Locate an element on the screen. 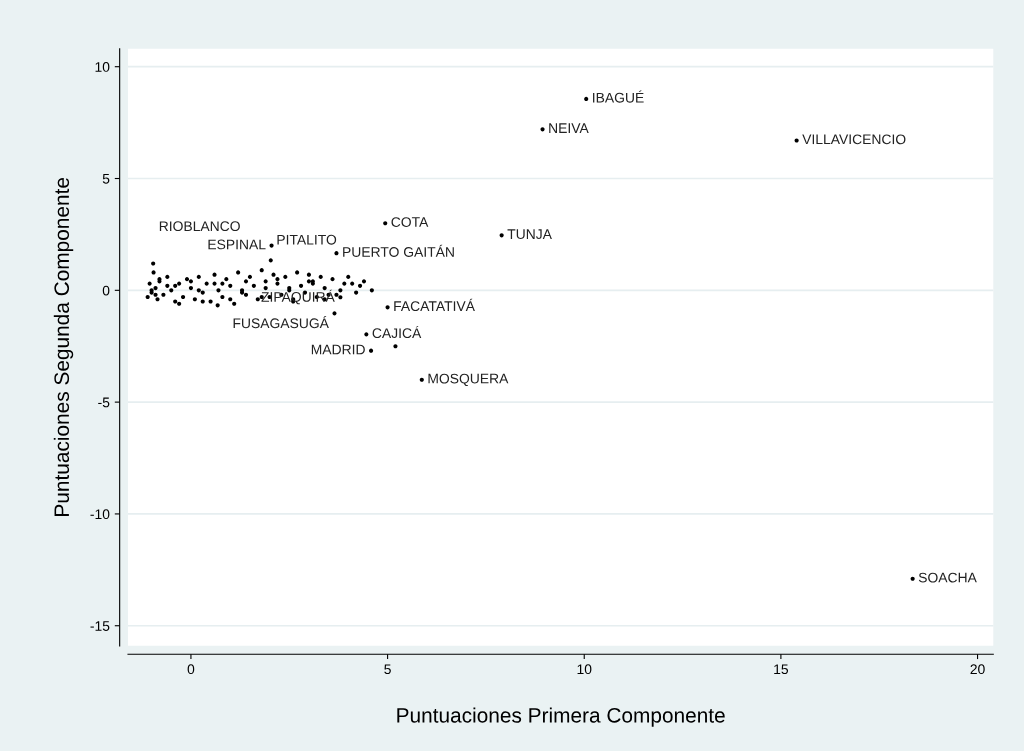 The height and width of the screenshot is (751, 1024). x-tick-label: 5 is located at coordinates (387, 669).